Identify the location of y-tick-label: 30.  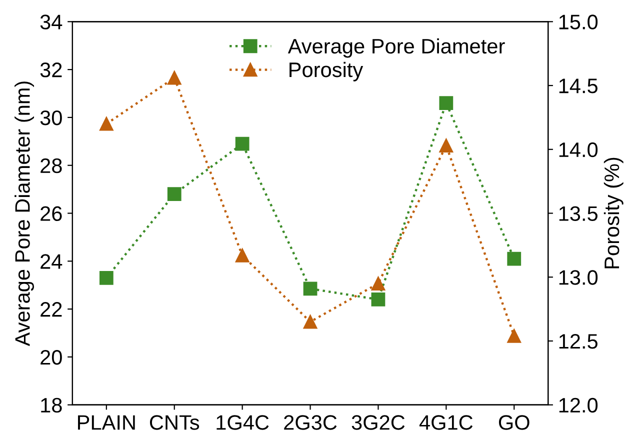
(51, 118).